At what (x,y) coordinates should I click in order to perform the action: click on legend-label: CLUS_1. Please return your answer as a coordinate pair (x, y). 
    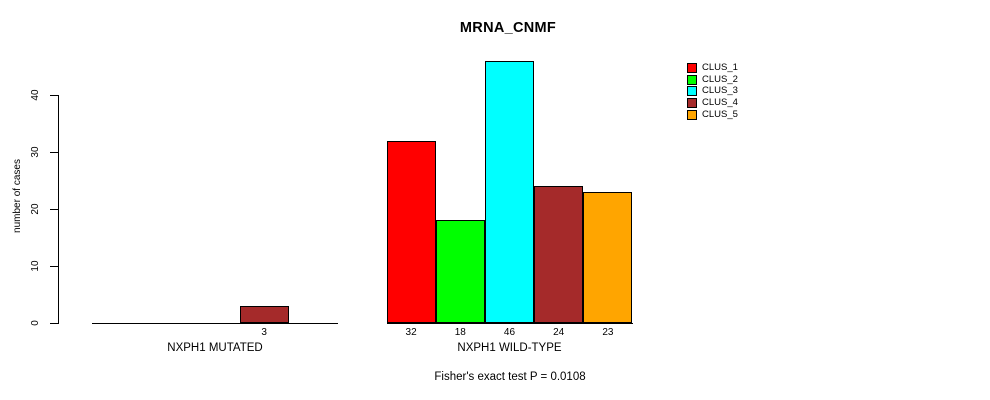
    Looking at the image, I should click on (720, 67).